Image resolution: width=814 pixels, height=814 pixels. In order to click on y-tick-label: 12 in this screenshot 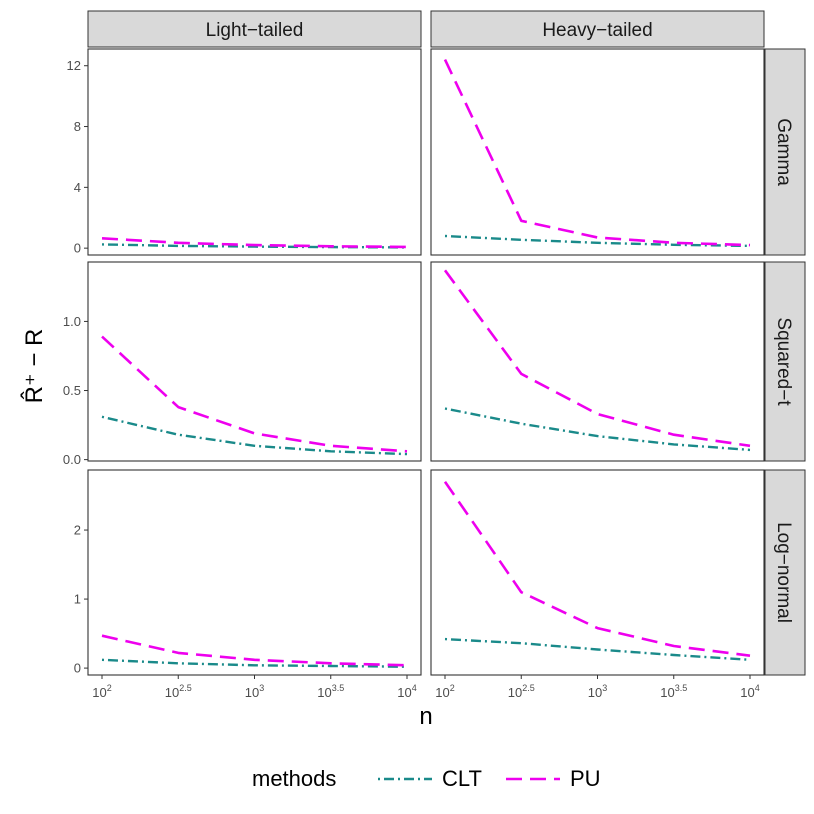, I will do `click(74, 65)`.